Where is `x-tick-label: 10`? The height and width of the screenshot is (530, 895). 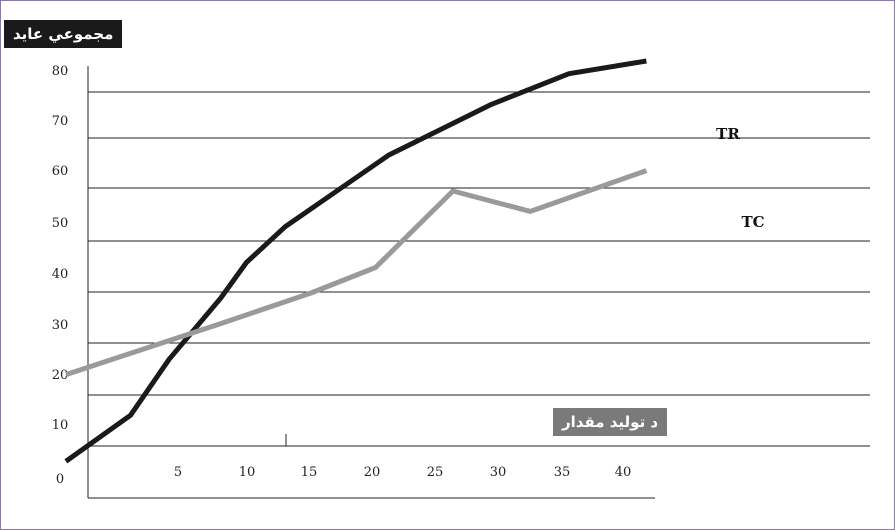
x-tick-label: 10 is located at coordinates (247, 472).